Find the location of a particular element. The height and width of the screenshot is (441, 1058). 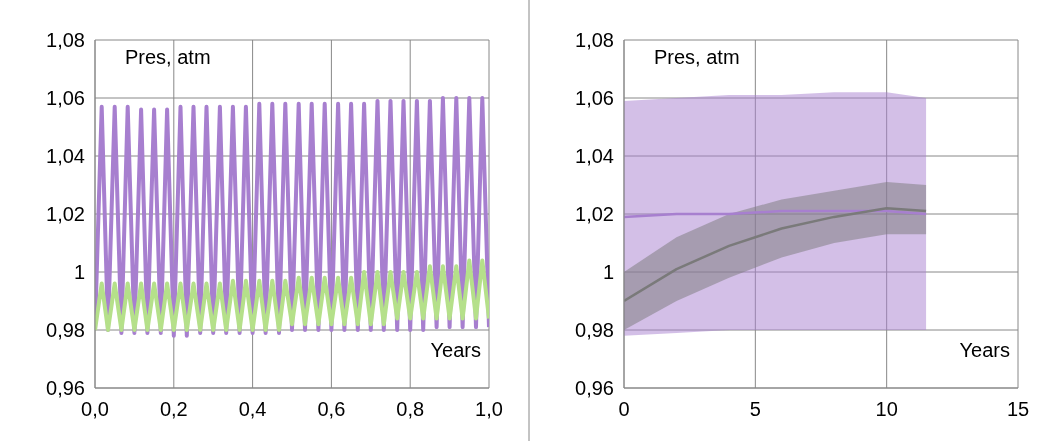

x-tick-label: 15 is located at coordinates (1018, 409).